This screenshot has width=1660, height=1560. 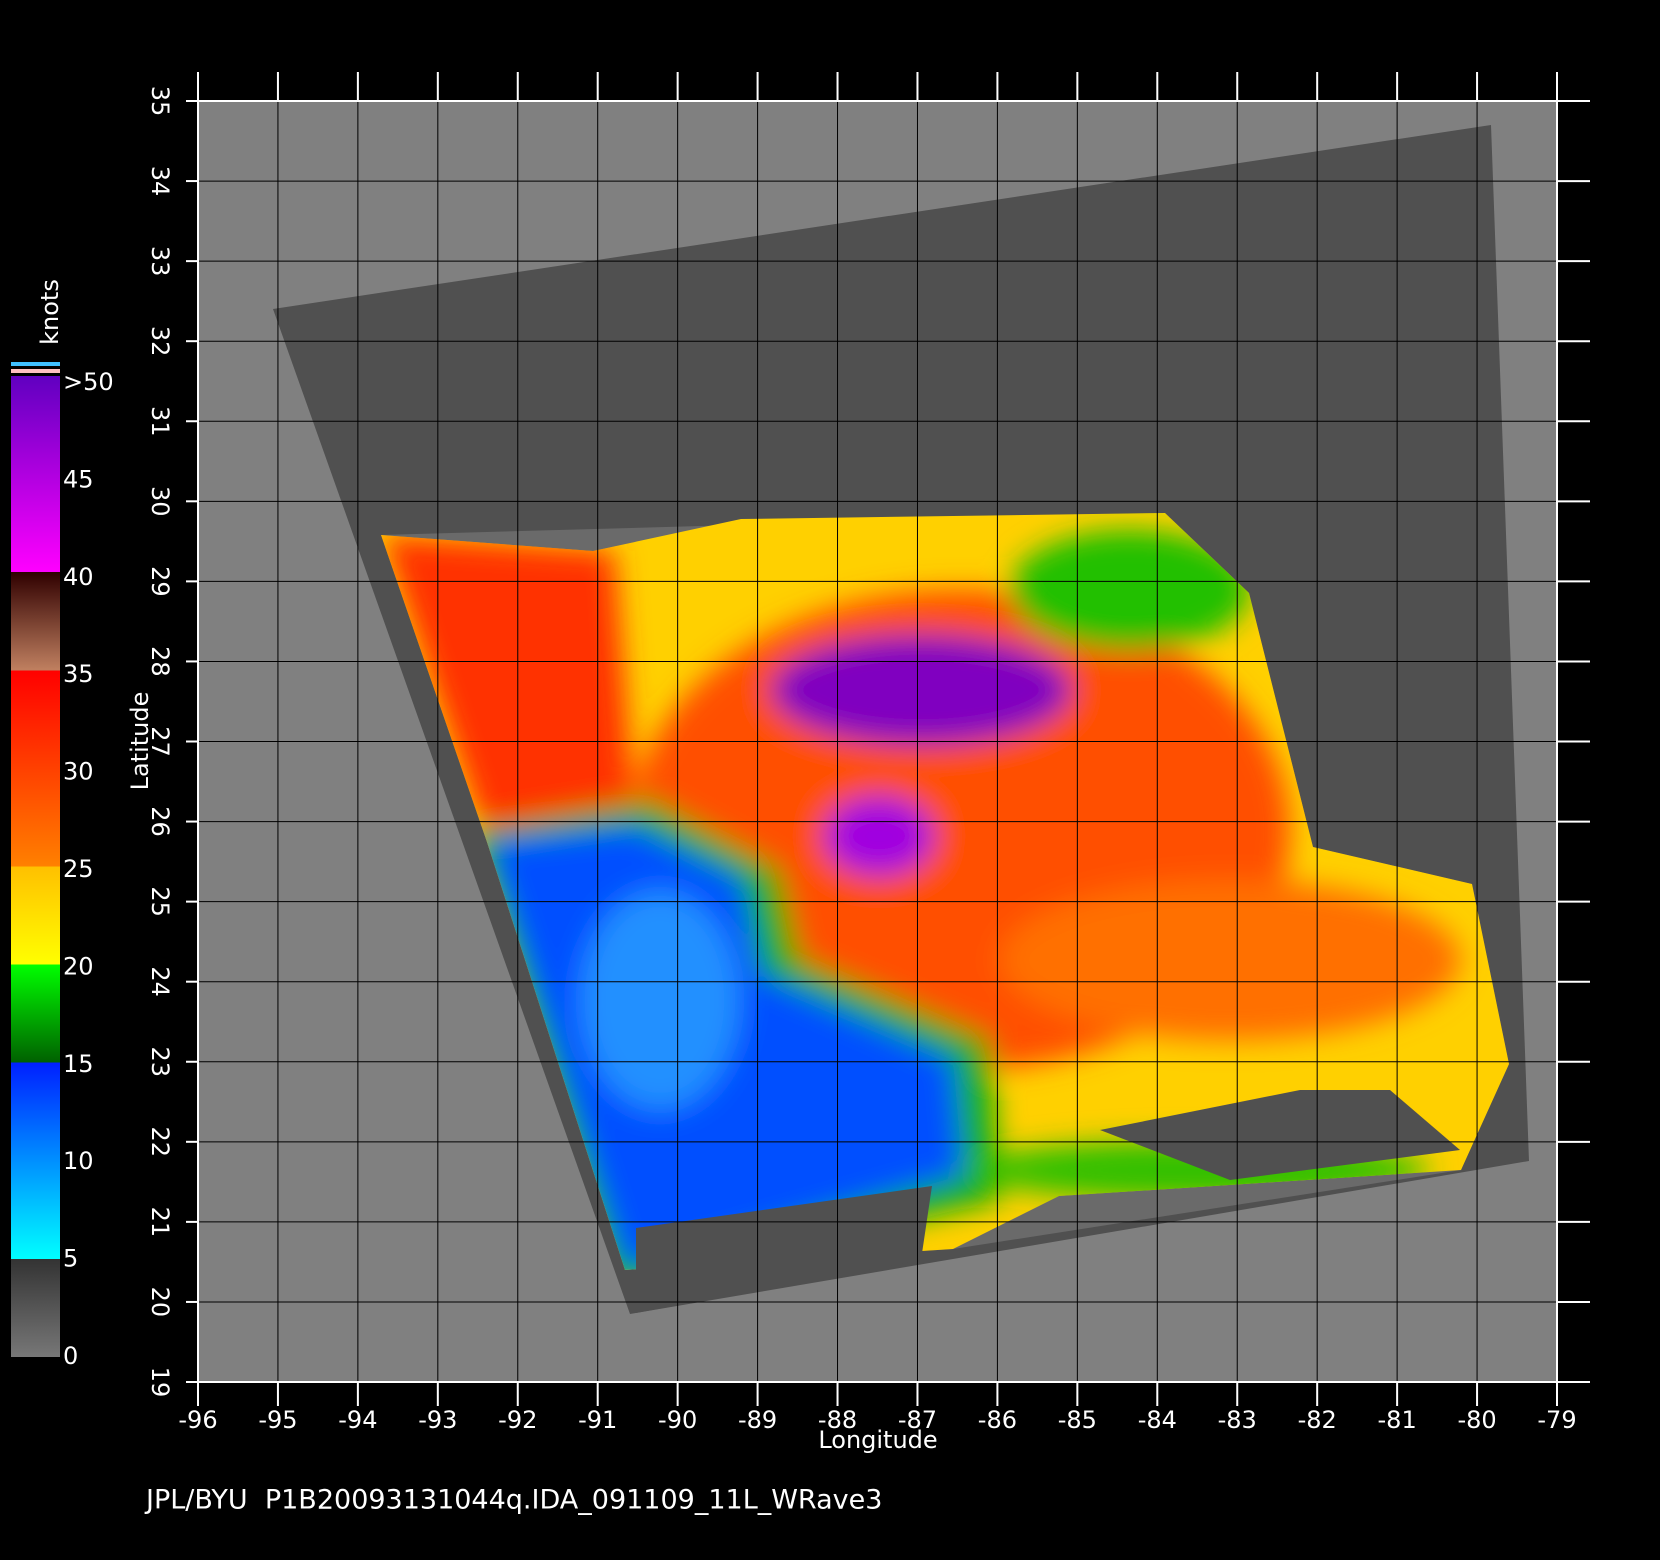 I want to click on y-tick-label: 21, so click(x=160, y=1222).